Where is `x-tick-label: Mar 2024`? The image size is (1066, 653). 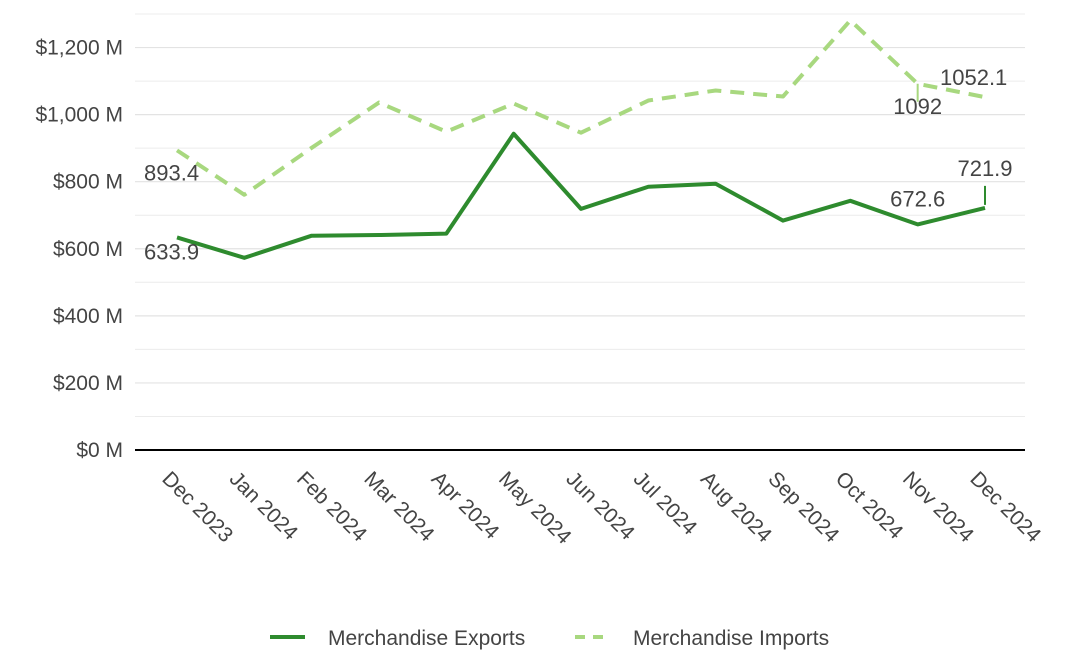 x-tick-label: Mar 2024 is located at coordinates (398, 506).